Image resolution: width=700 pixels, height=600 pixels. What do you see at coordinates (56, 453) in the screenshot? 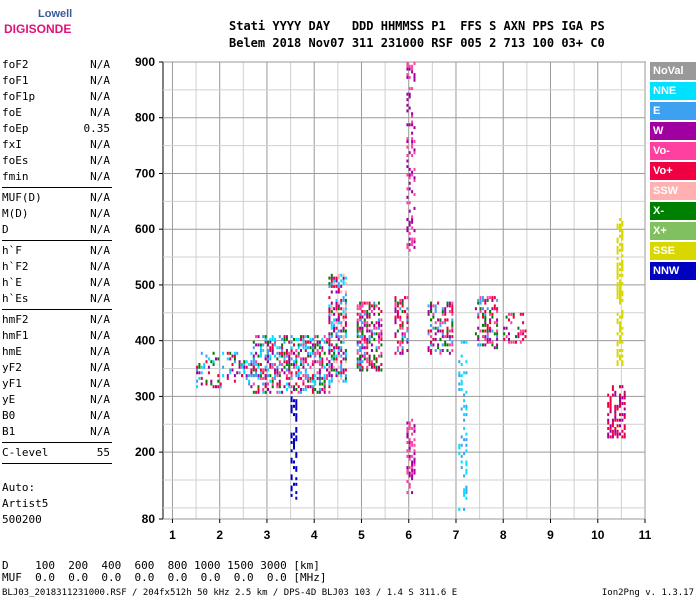
I see `param-row: C-level 55` at bounding box center [56, 453].